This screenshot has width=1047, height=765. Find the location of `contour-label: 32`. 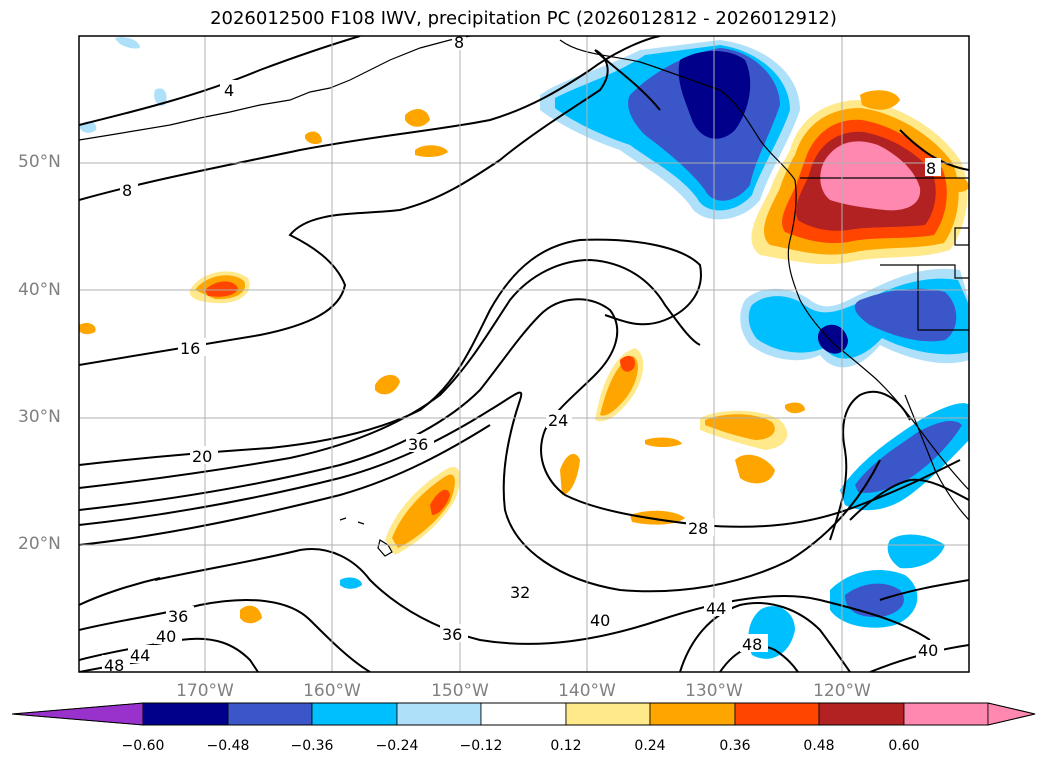

contour-label: 32 is located at coordinates (520, 592).